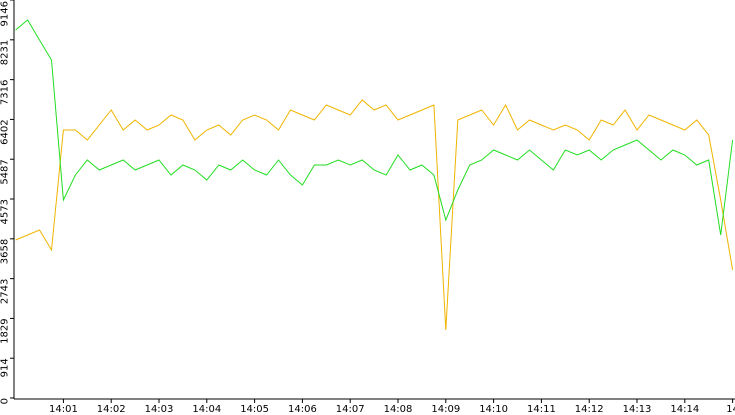  What do you see at coordinates (254, 409) in the screenshot?
I see `x-tick-label: 14:05` at bounding box center [254, 409].